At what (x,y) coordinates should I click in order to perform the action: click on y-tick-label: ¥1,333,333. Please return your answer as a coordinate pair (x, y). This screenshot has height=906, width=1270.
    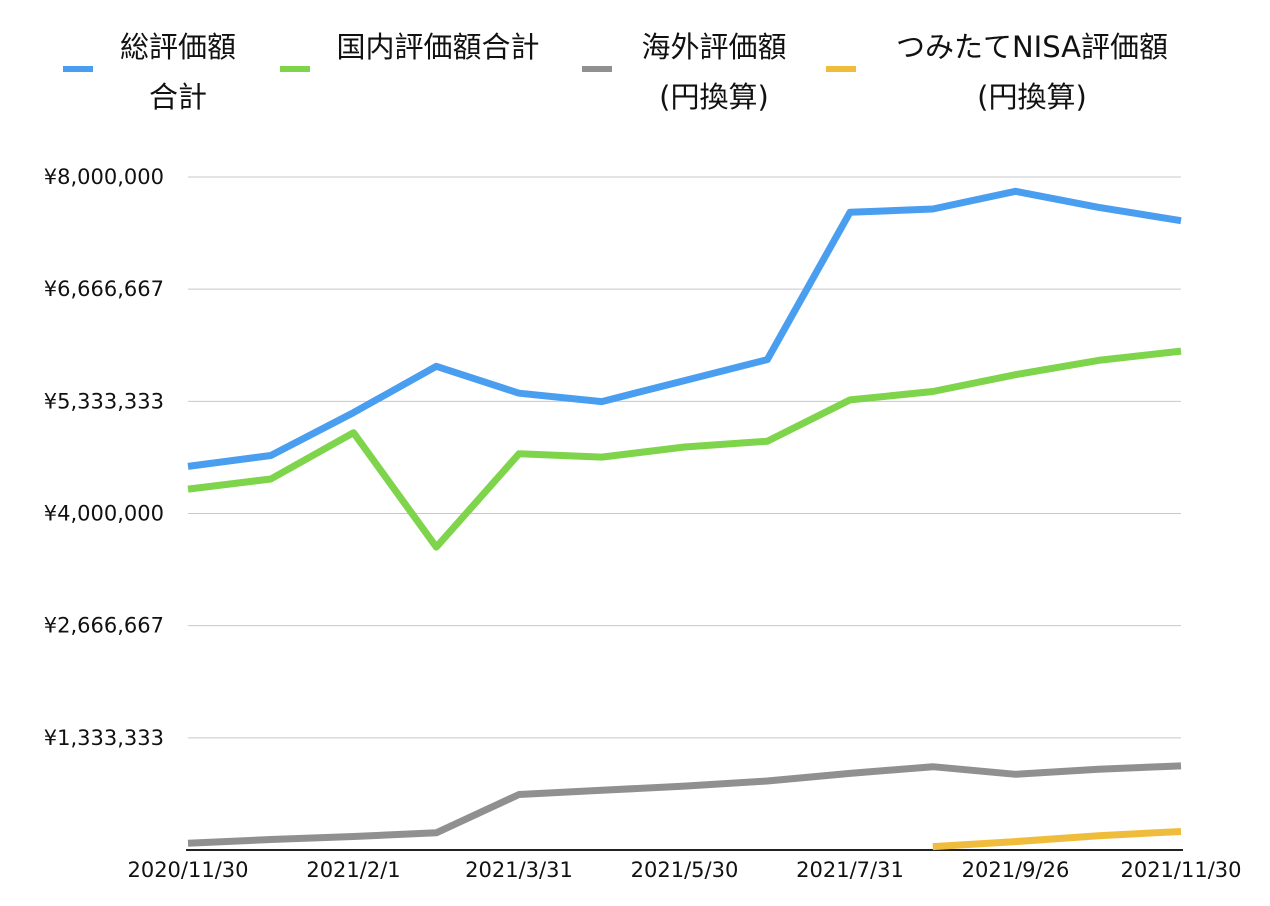
    Looking at the image, I should click on (104, 738).